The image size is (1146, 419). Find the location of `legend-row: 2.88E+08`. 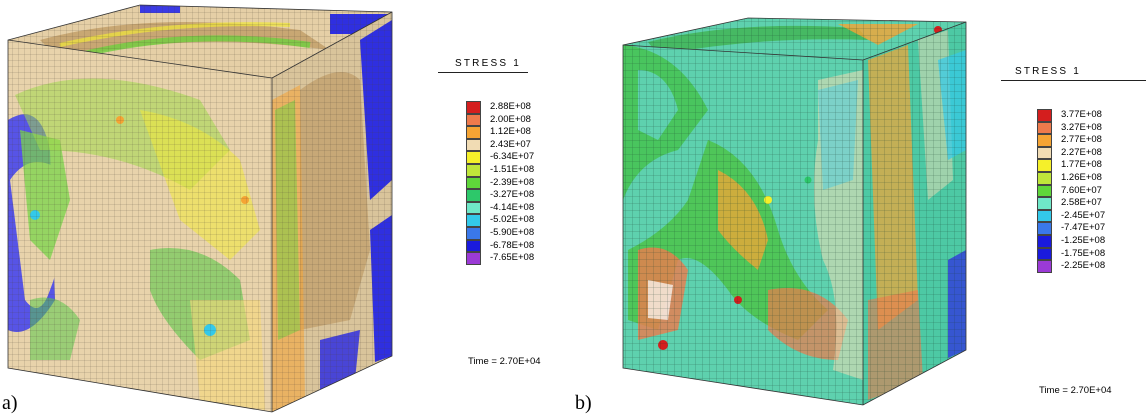

legend-row: 2.88E+08 is located at coordinates (500, 107).